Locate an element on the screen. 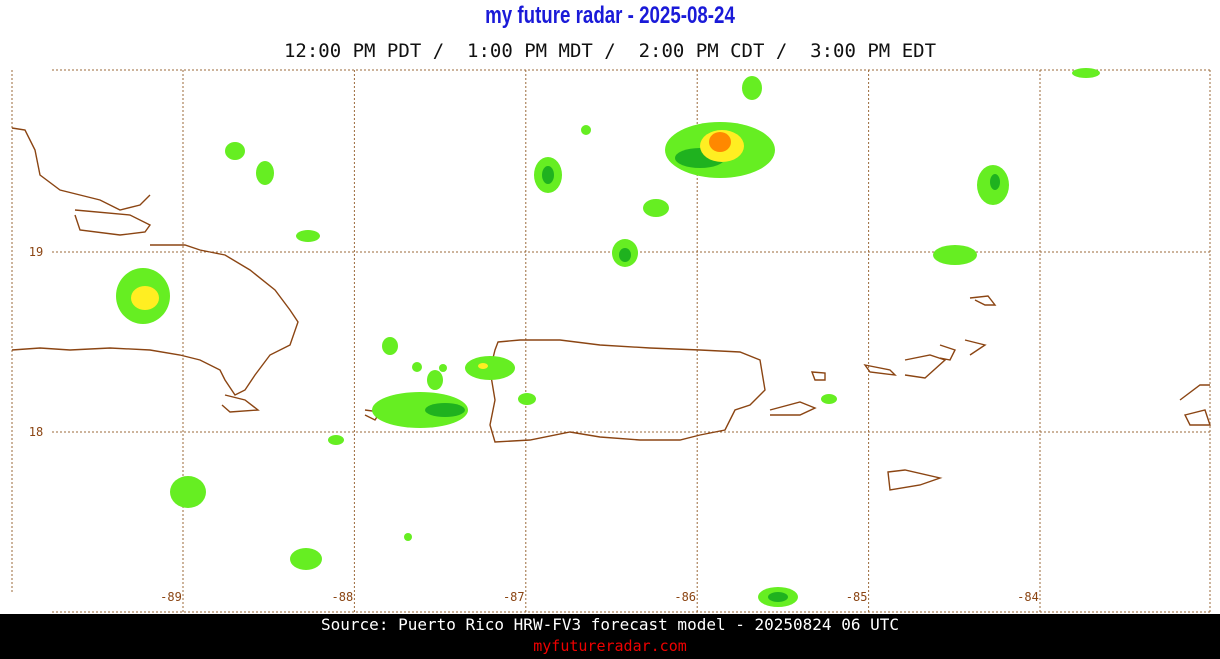 This screenshot has width=1220, height=659. title: my future radar - 2025-08-24 is located at coordinates (610, 15).